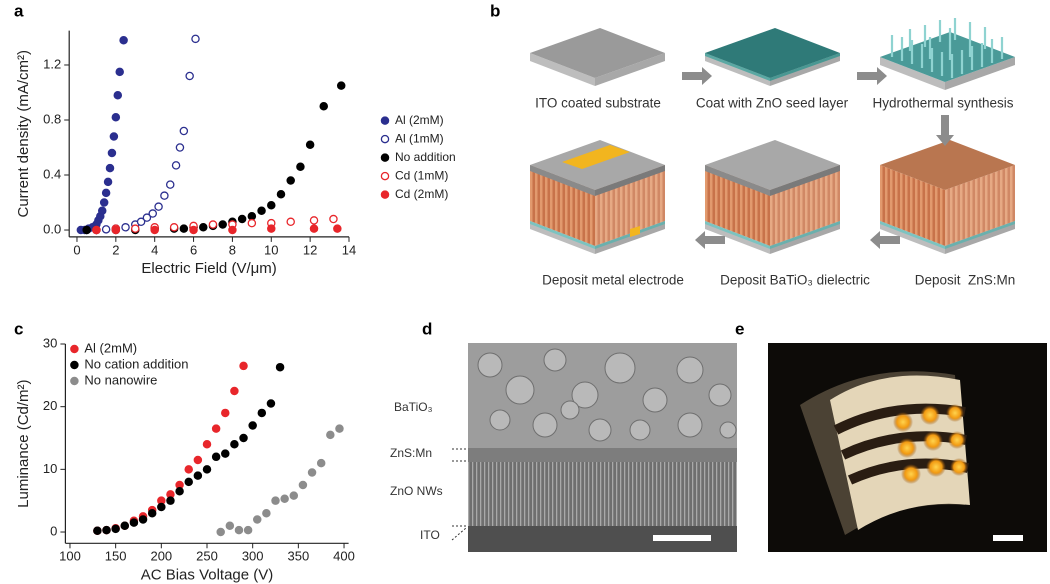  I want to click on arrows, so click(818, 158).